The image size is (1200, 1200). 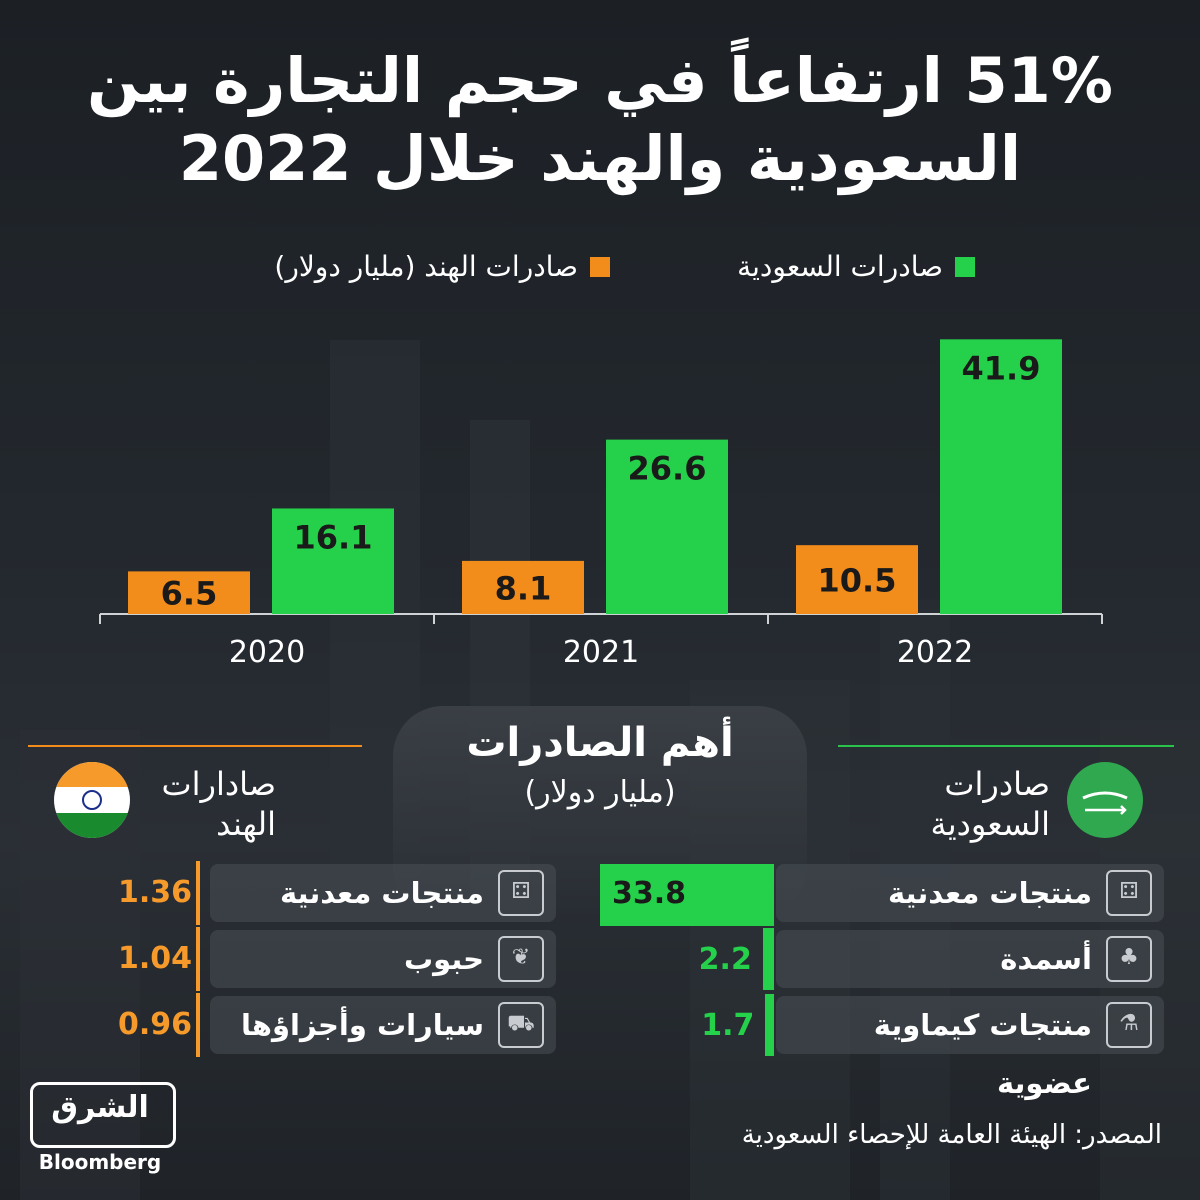 What do you see at coordinates (333, 537) in the screenshot?
I see `bar-value-label: 16.1` at bounding box center [333, 537].